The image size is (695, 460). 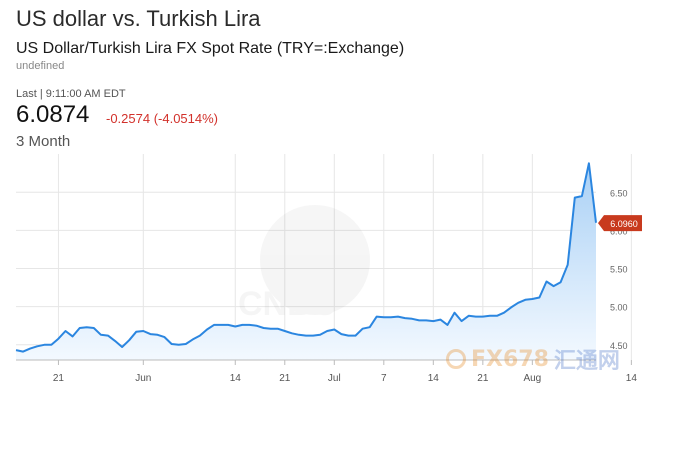 What do you see at coordinates (532, 378) in the screenshot?
I see `x-tick-label: Aug` at bounding box center [532, 378].